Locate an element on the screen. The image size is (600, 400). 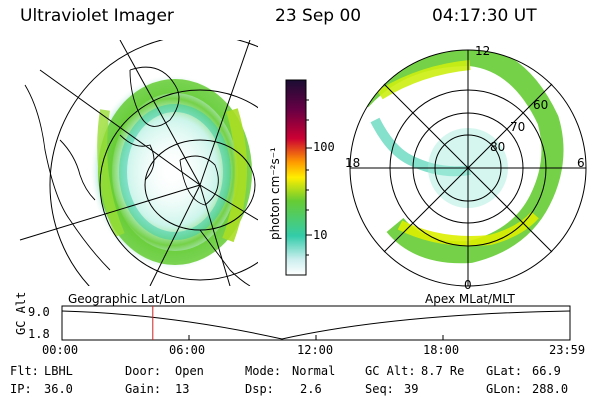
gcalt-label: GC Alt: is located at coordinates (390, 371).